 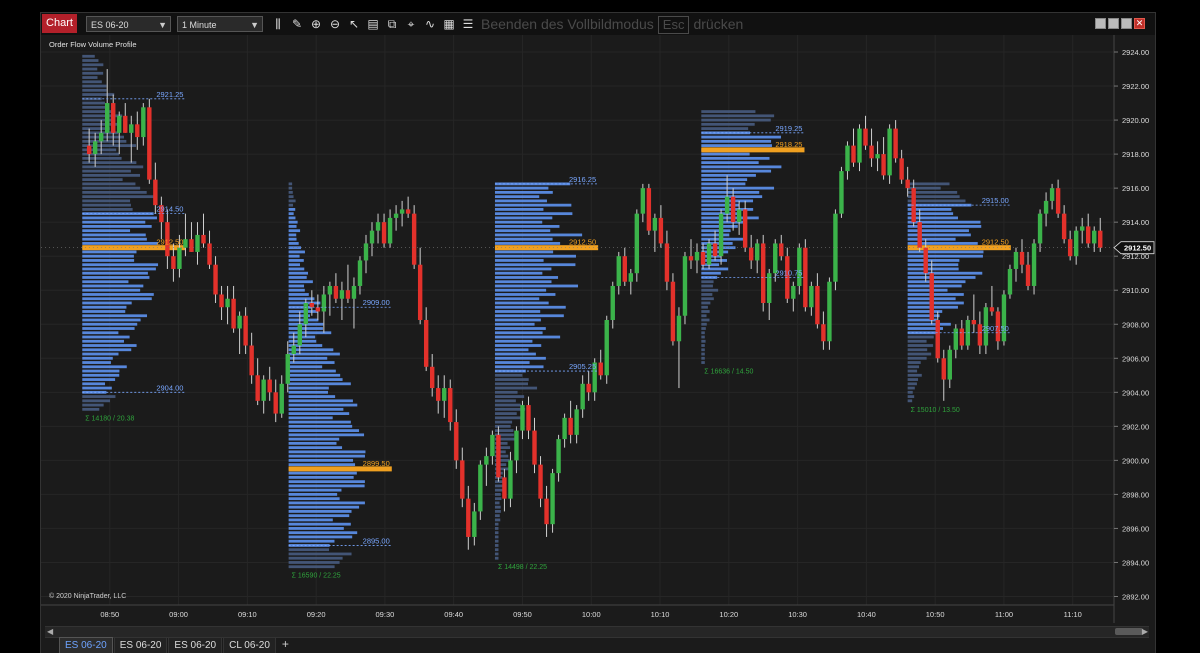 What do you see at coordinates (128, 24) in the screenshot?
I see `instrument-selector: ES 06-20 ▼` at bounding box center [128, 24].